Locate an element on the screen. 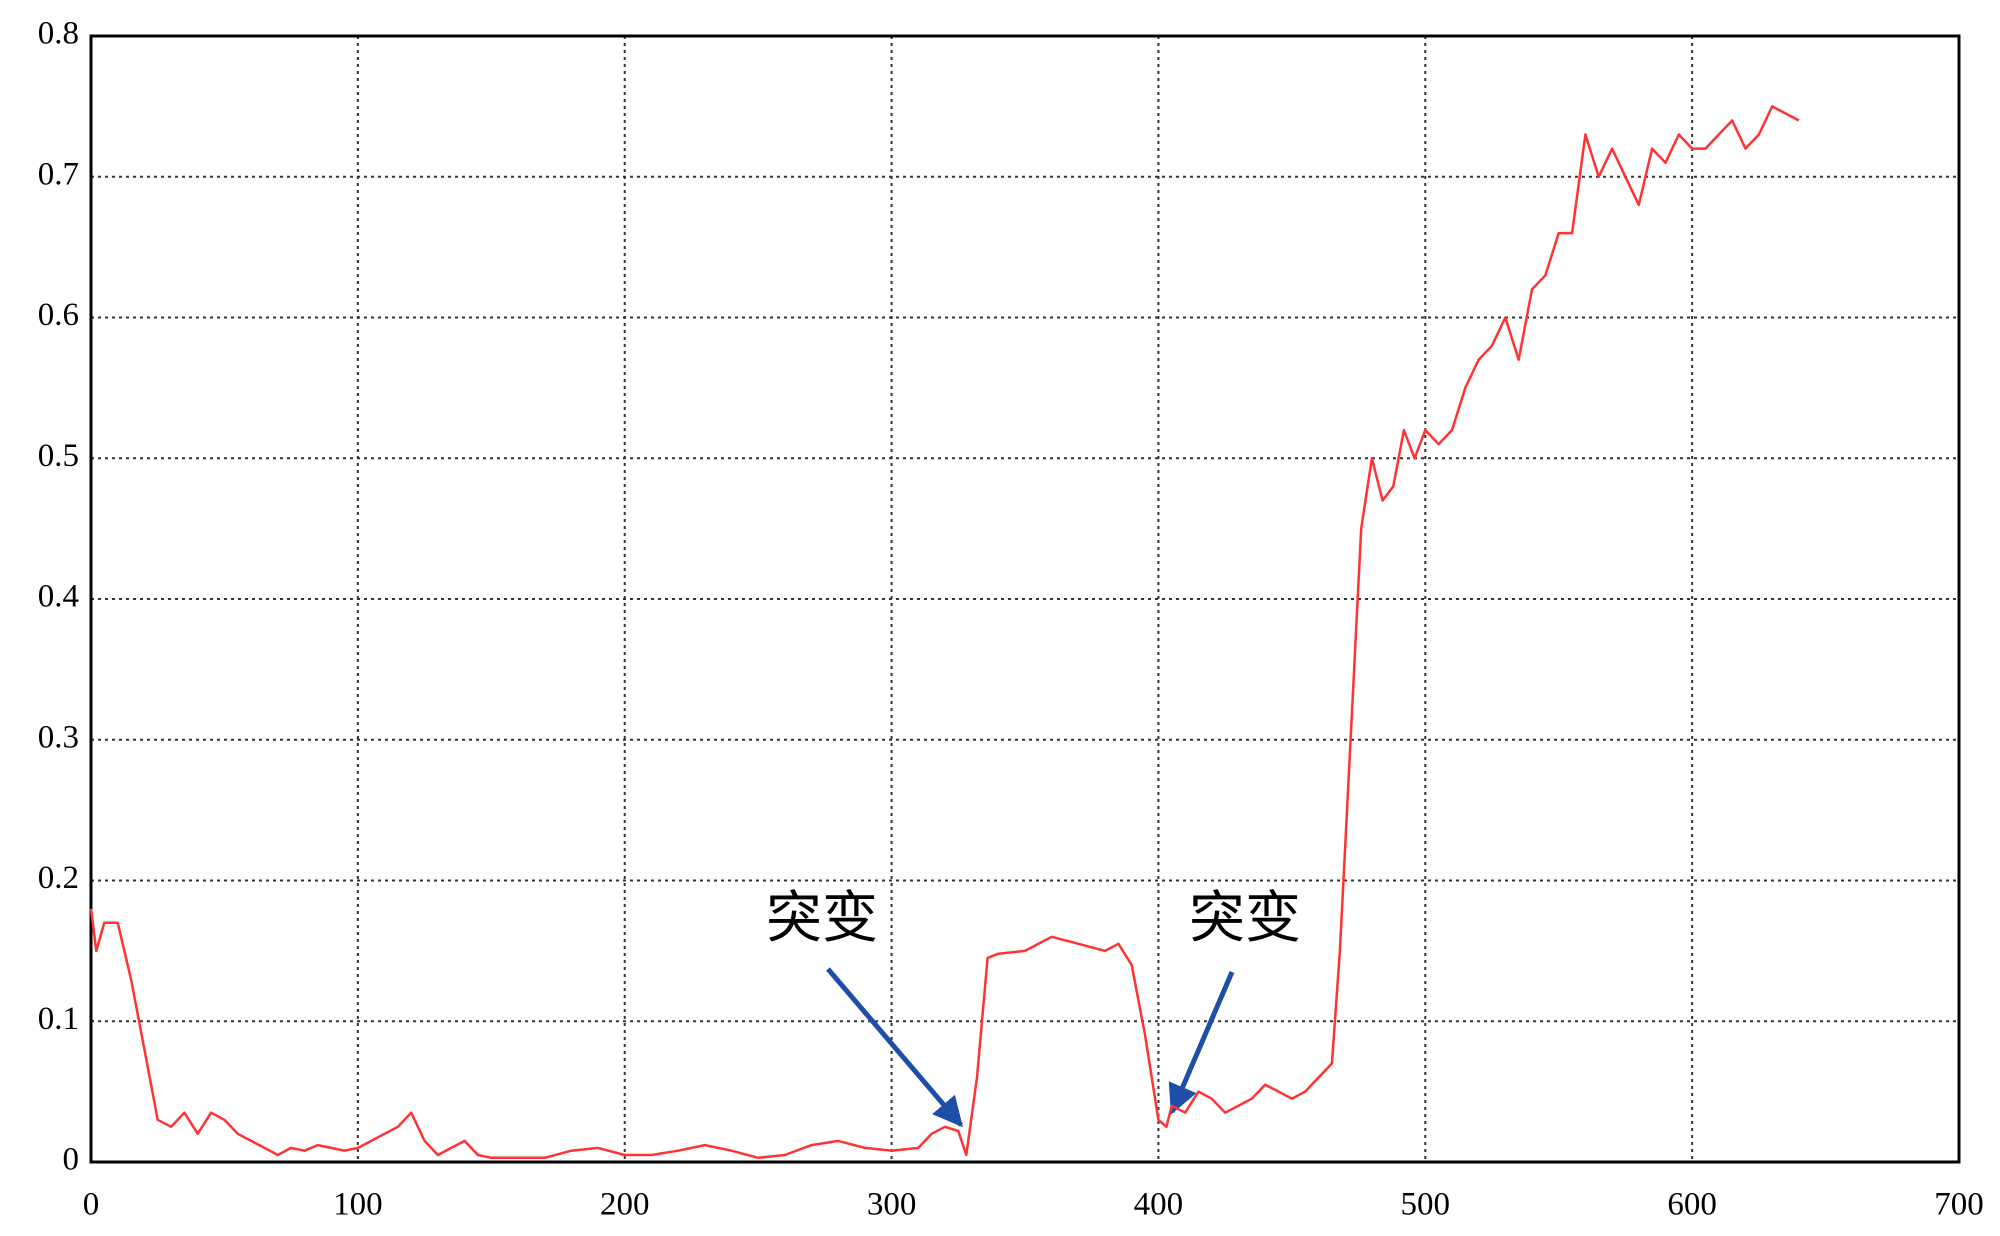  x-tick-label: 300 is located at coordinates (892, 1205).